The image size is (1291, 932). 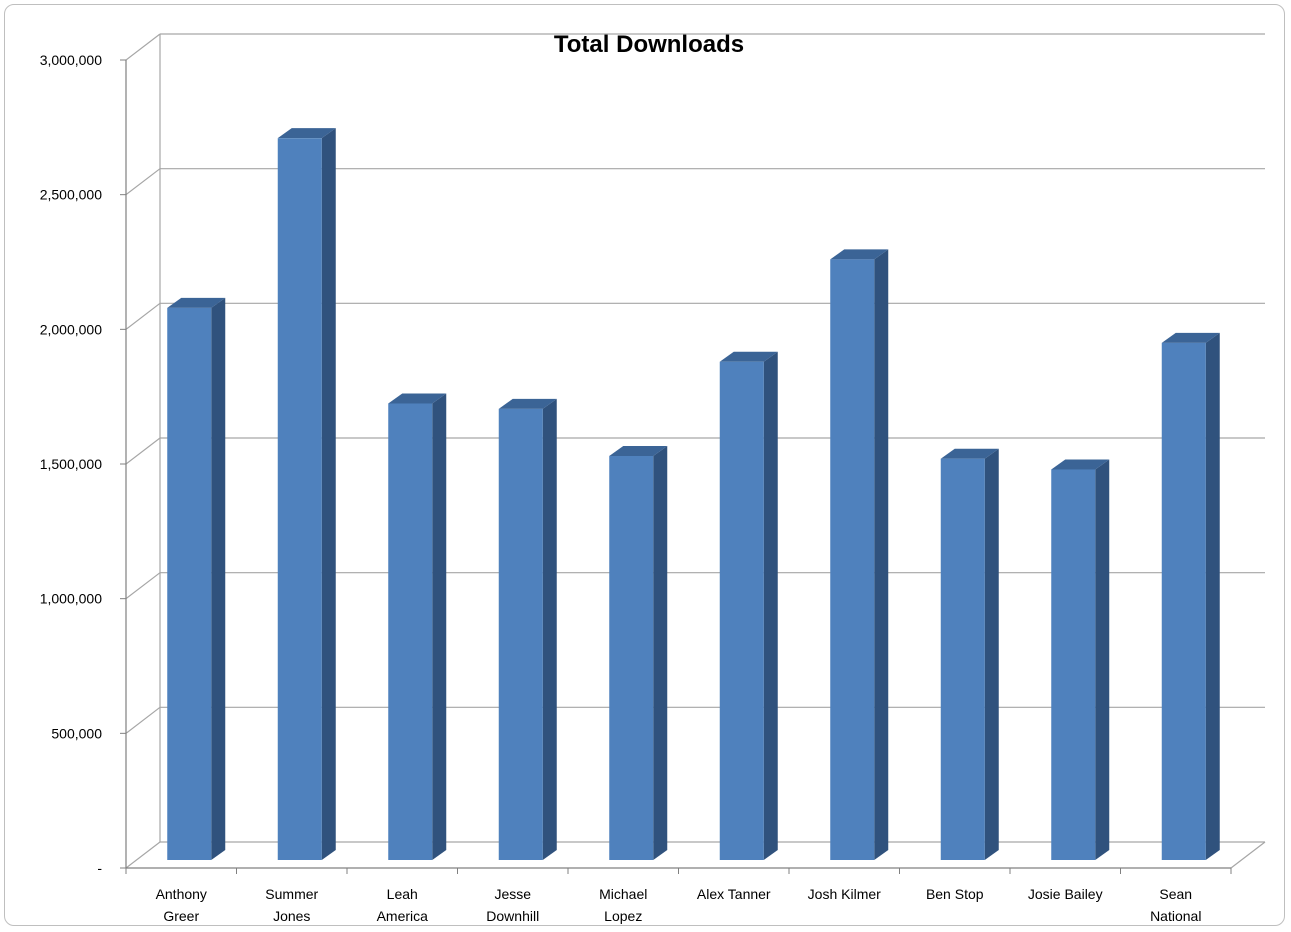 I want to click on x-tick-label: America, so click(x=403, y=916).